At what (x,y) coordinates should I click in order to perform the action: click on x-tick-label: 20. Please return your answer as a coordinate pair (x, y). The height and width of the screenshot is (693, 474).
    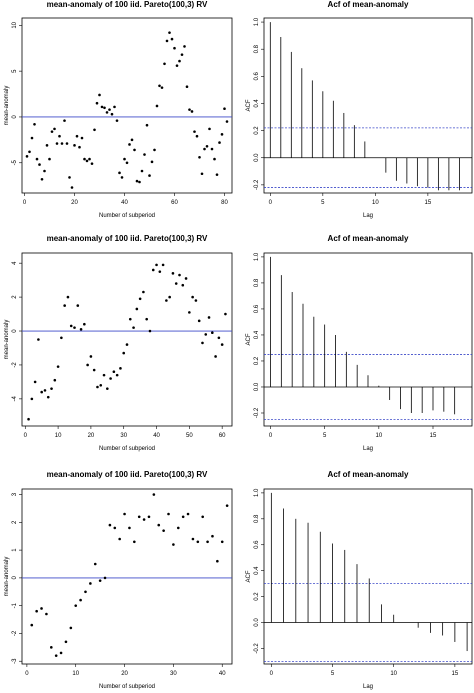
    Looking at the image, I should click on (124, 674).